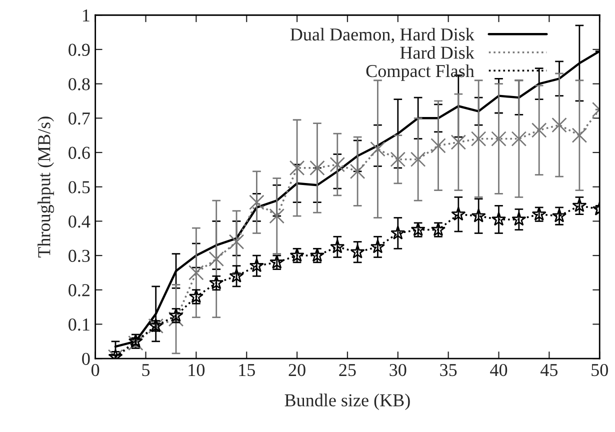 The image size is (615, 432). I want to click on legend-label: Hard Disk, so click(437, 52).